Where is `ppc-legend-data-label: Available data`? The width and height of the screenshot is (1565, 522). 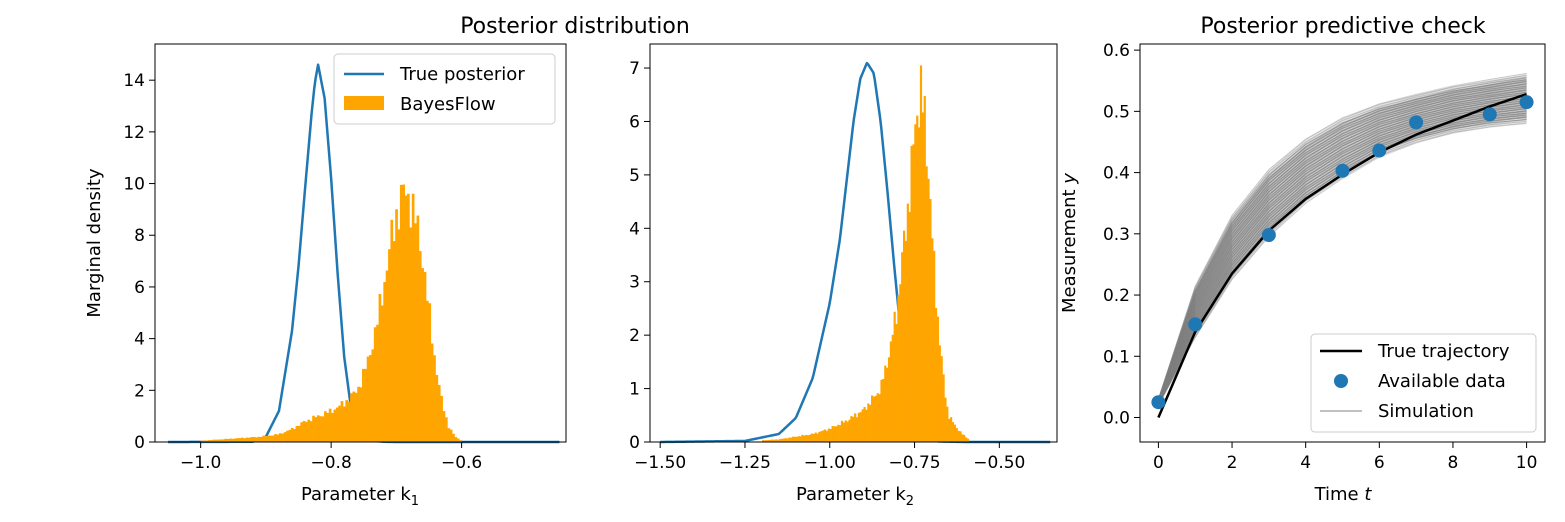
ppc-legend-data-label: Available data is located at coordinates (1442, 381).